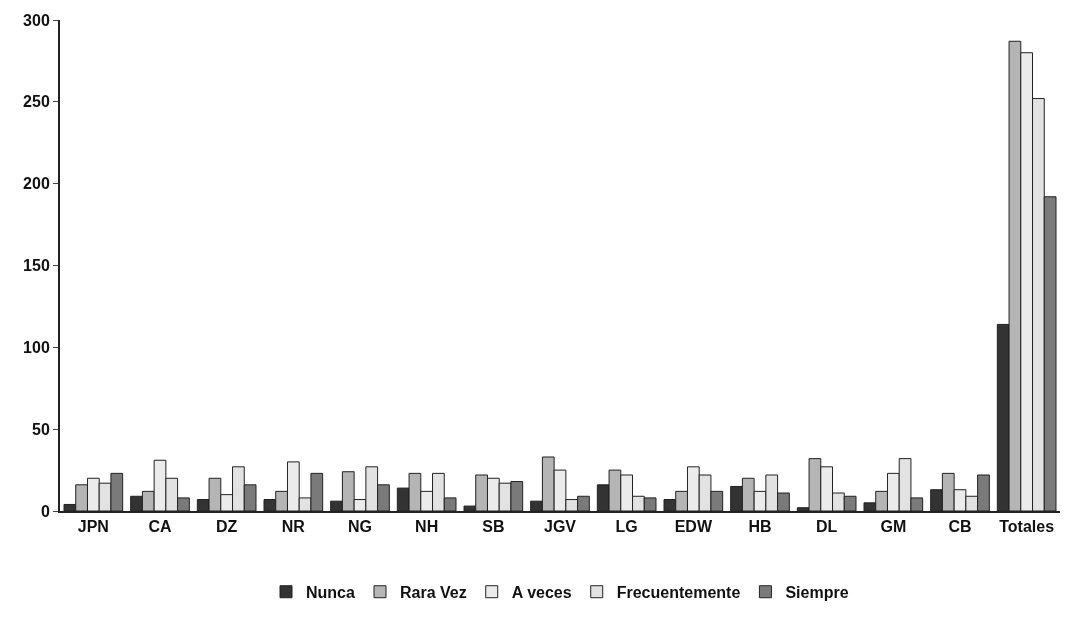 The image size is (1080, 621). What do you see at coordinates (493, 527) in the screenshot?
I see `x-tick-label: SB` at bounding box center [493, 527].